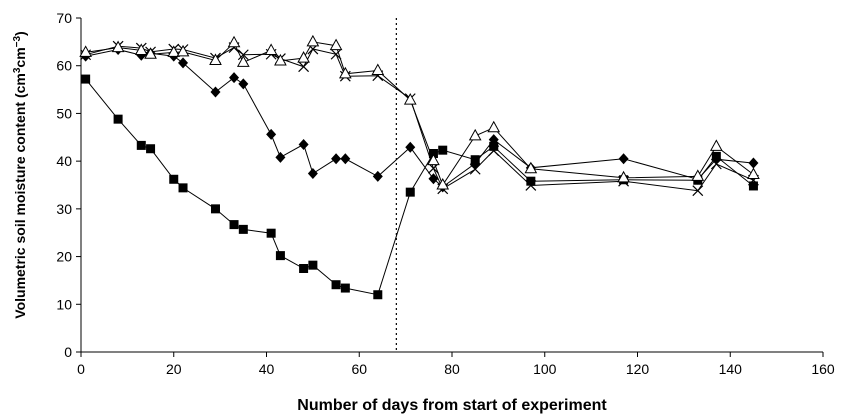  What do you see at coordinates (81, 369) in the screenshot?
I see `x-tick-label: 0` at bounding box center [81, 369].